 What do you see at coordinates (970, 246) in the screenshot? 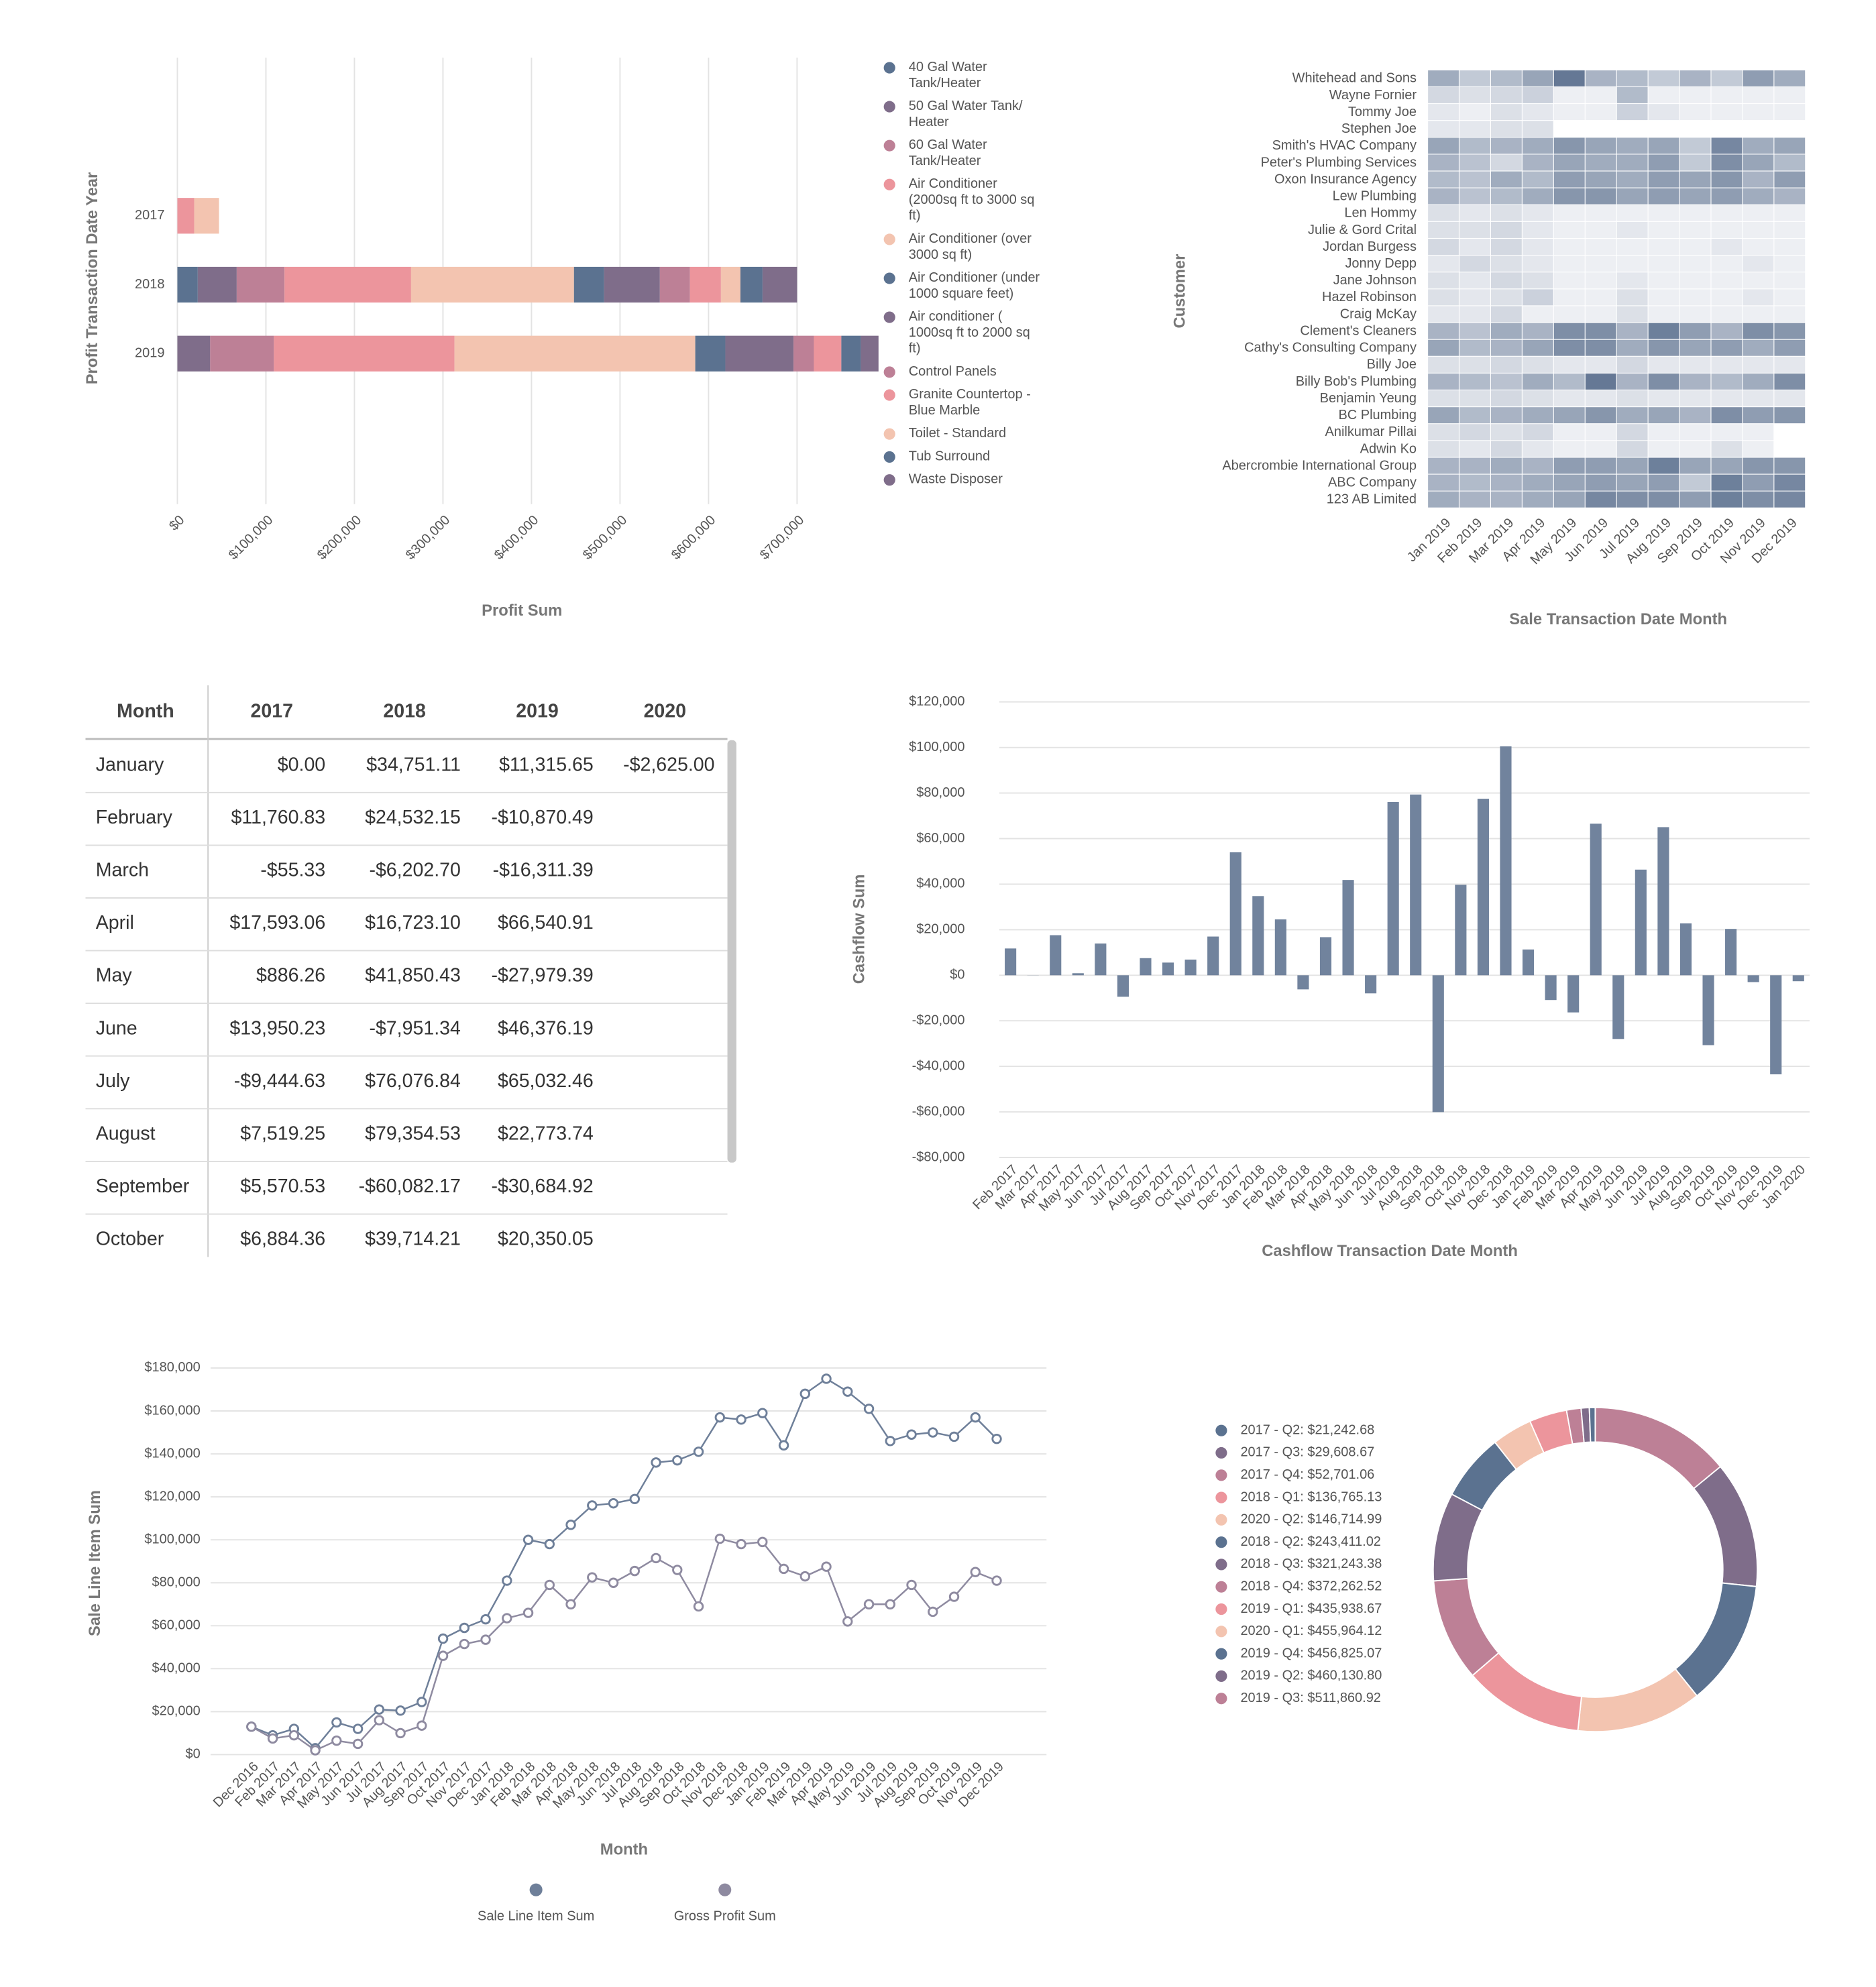
I see `legend-label: Air Conditioner (over 3000 sq ft)` at bounding box center [970, 246].